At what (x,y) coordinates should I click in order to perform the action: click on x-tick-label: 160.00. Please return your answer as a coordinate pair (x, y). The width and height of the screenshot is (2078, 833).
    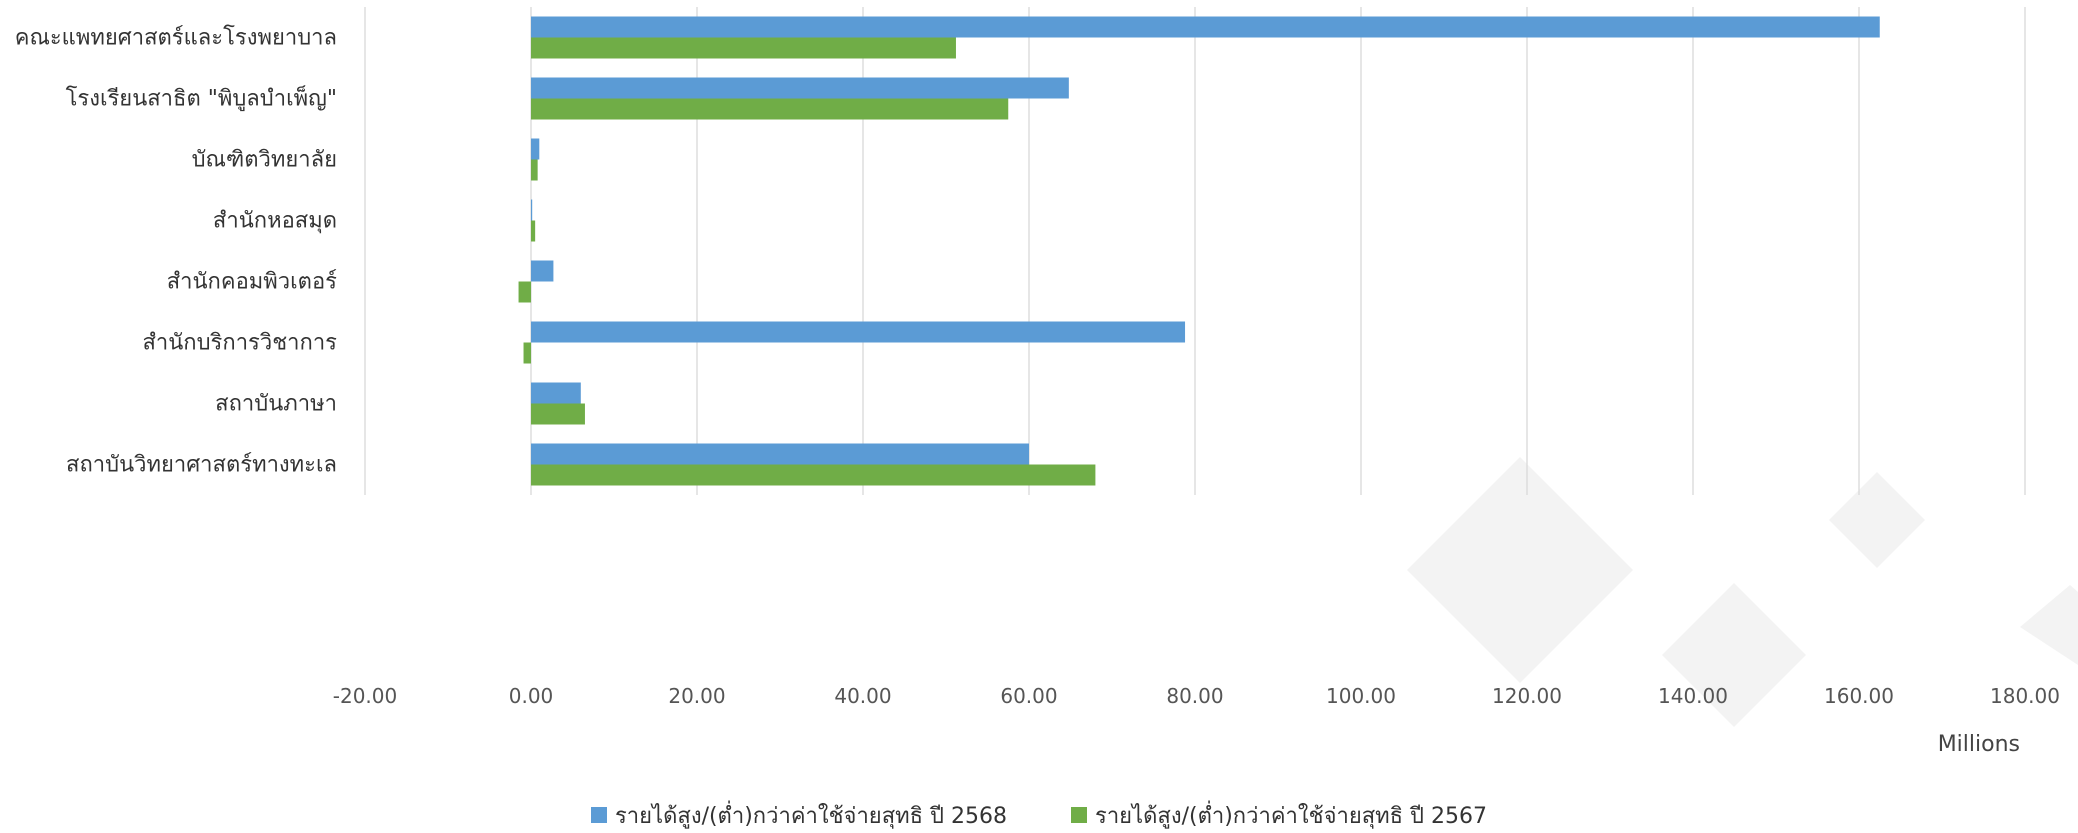
    Looking at the image, I should click on (1859, 696).